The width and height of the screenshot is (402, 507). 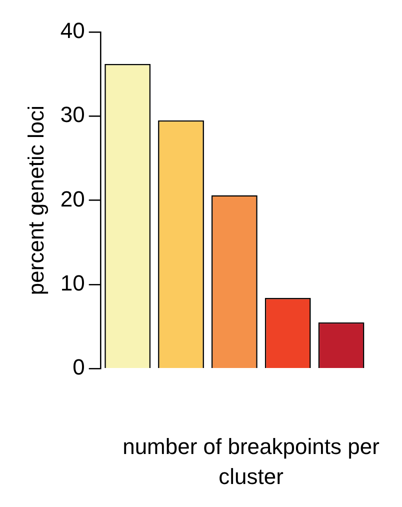 I want to click on y-tick-label: 20, so click(x=72, y=199).